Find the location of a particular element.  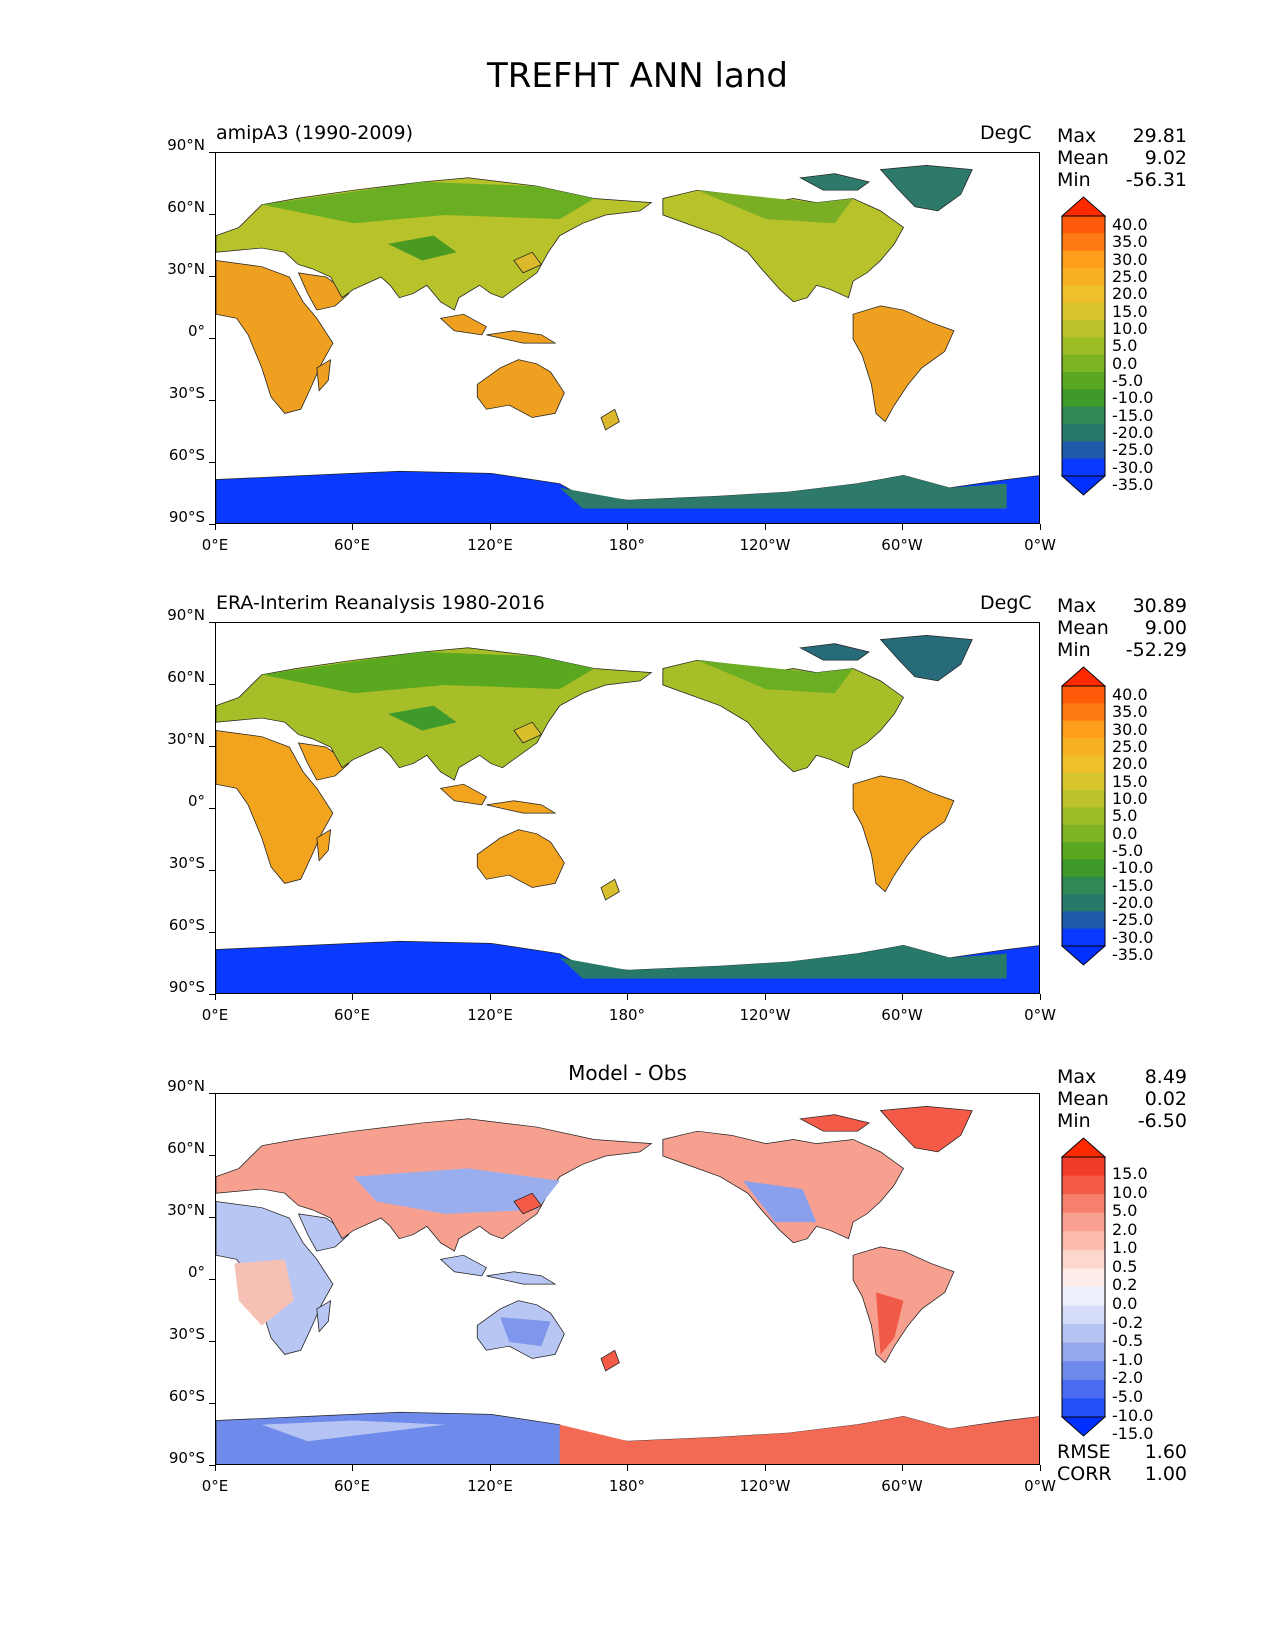

xtick-label: 60°E is located at coordinates (352, 1015).